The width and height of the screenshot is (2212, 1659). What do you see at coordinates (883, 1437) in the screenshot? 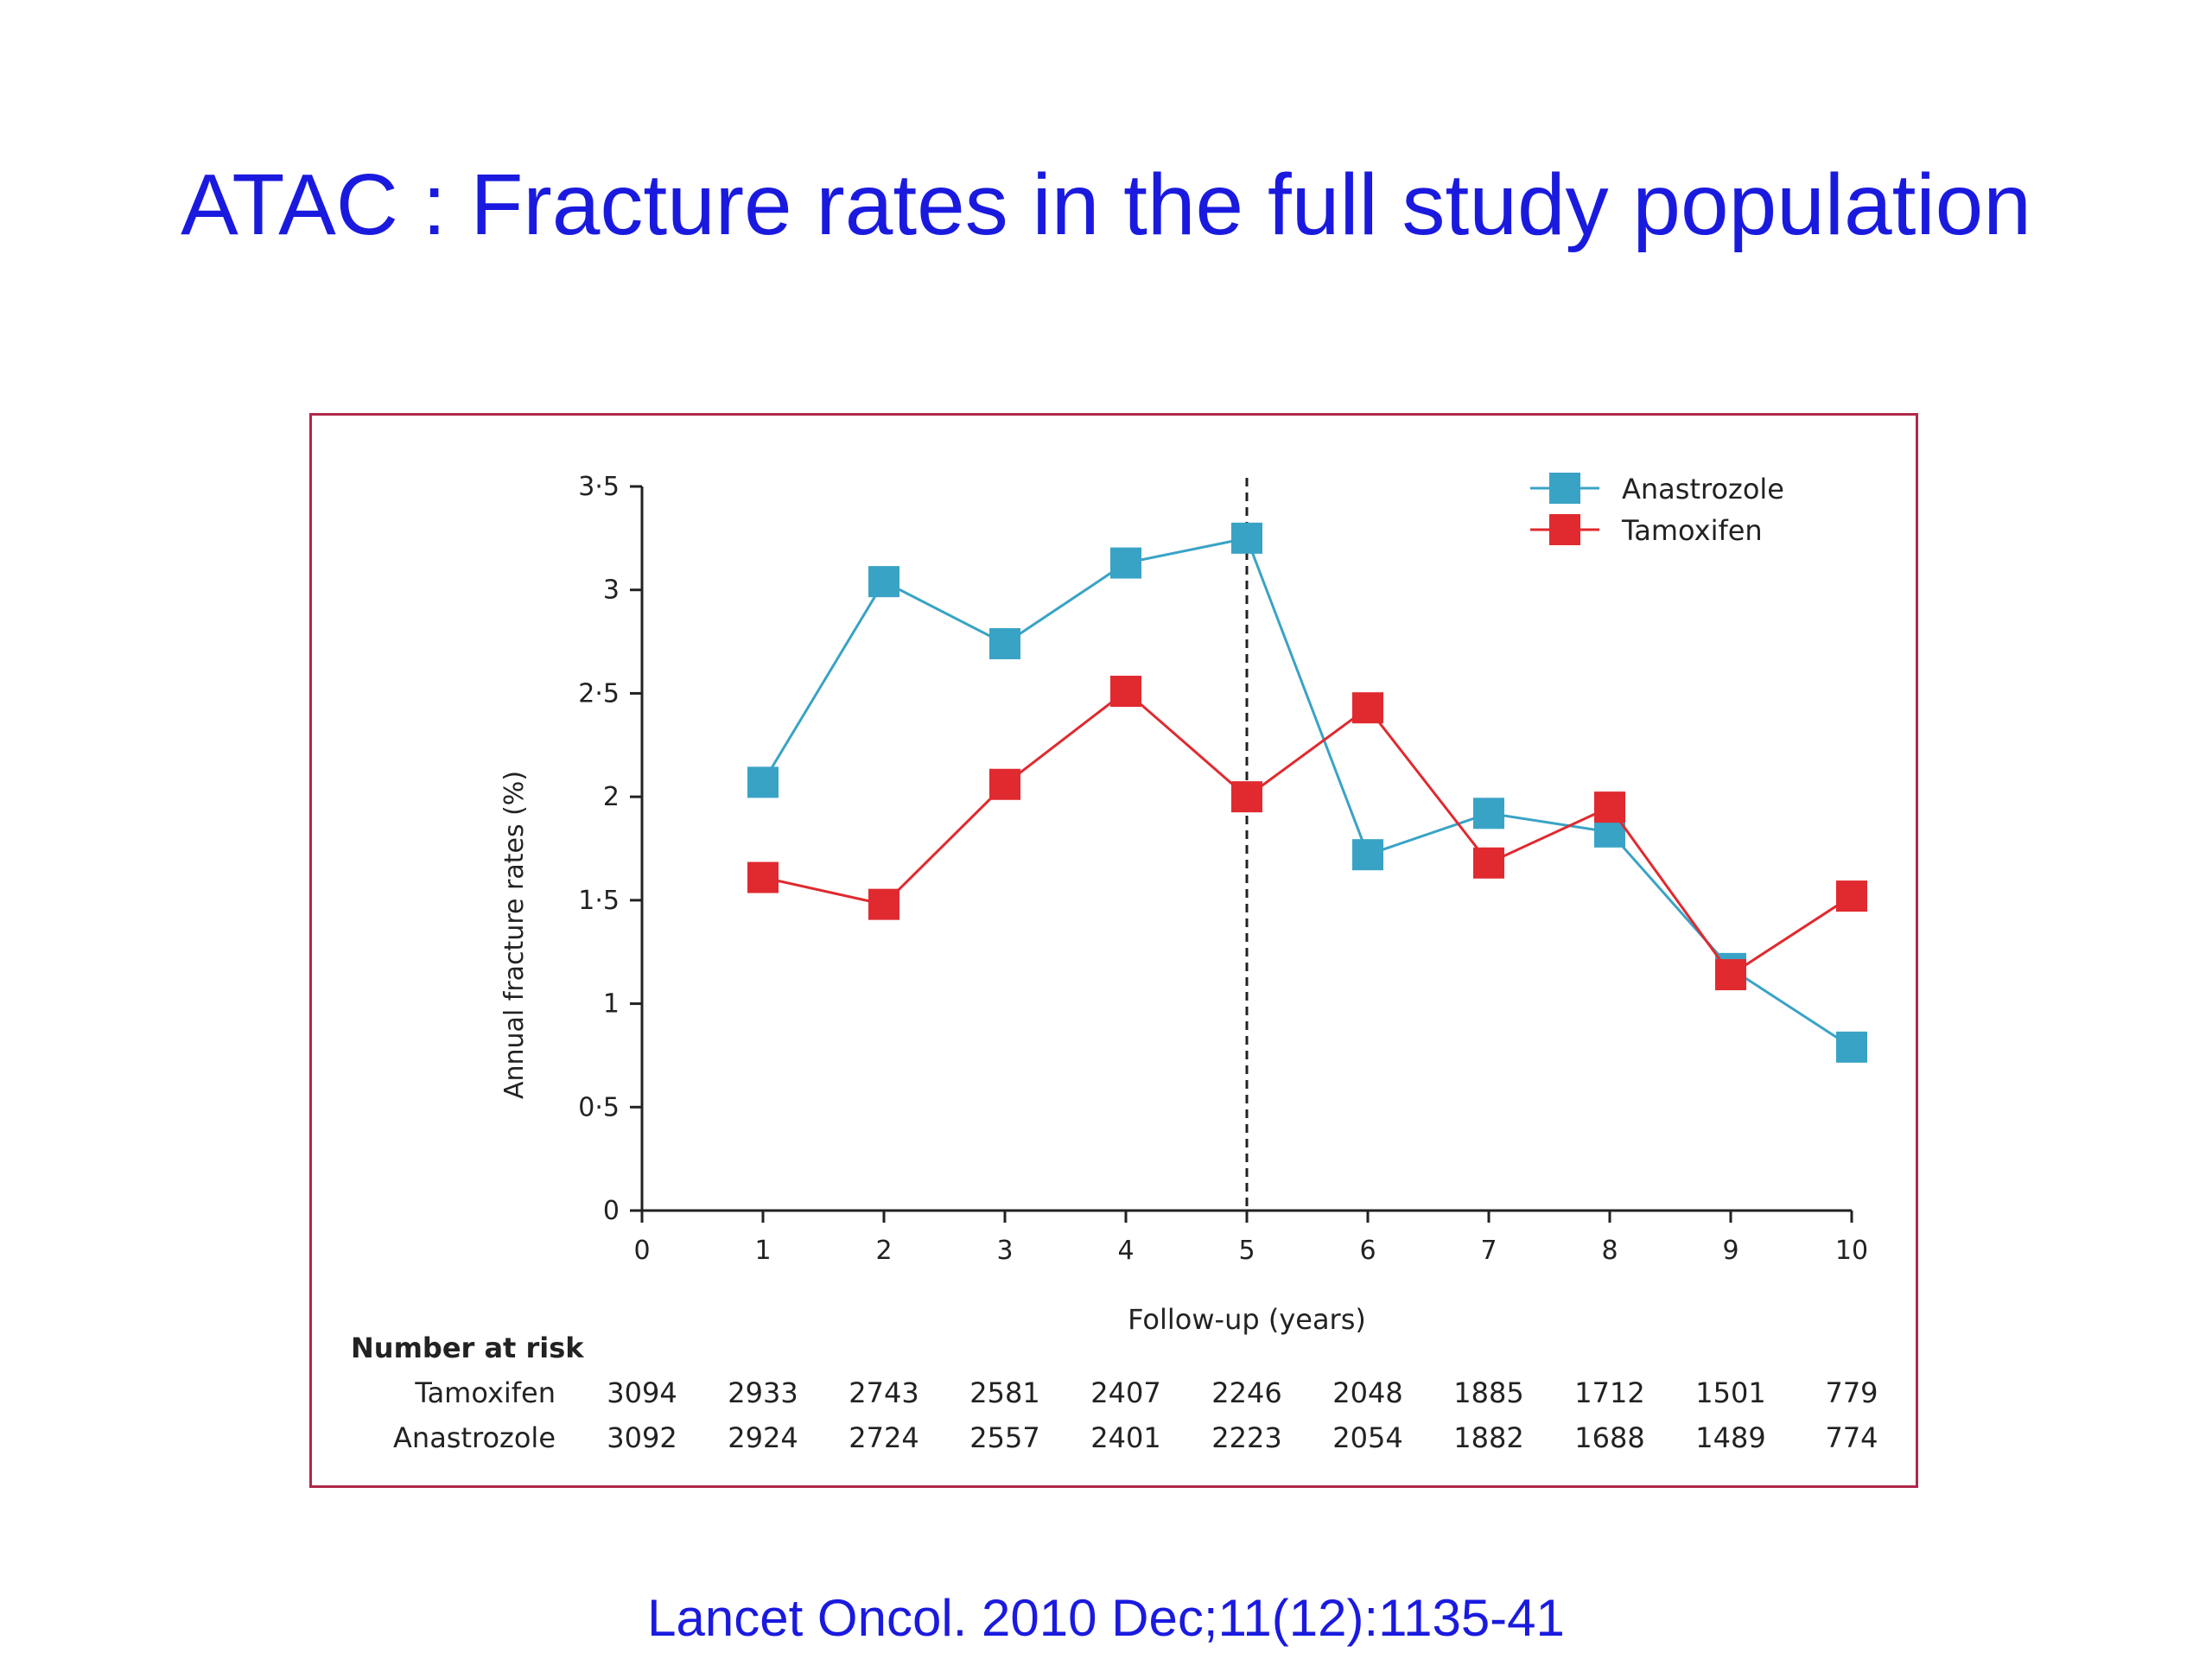
I see `risk-value: 2724` at bounding box center [883, 1437].